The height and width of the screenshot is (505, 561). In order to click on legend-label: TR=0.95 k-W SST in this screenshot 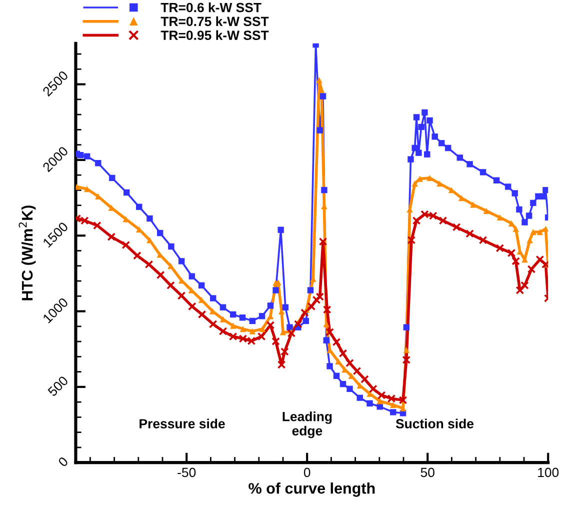, I will do `click(214, 35)`.